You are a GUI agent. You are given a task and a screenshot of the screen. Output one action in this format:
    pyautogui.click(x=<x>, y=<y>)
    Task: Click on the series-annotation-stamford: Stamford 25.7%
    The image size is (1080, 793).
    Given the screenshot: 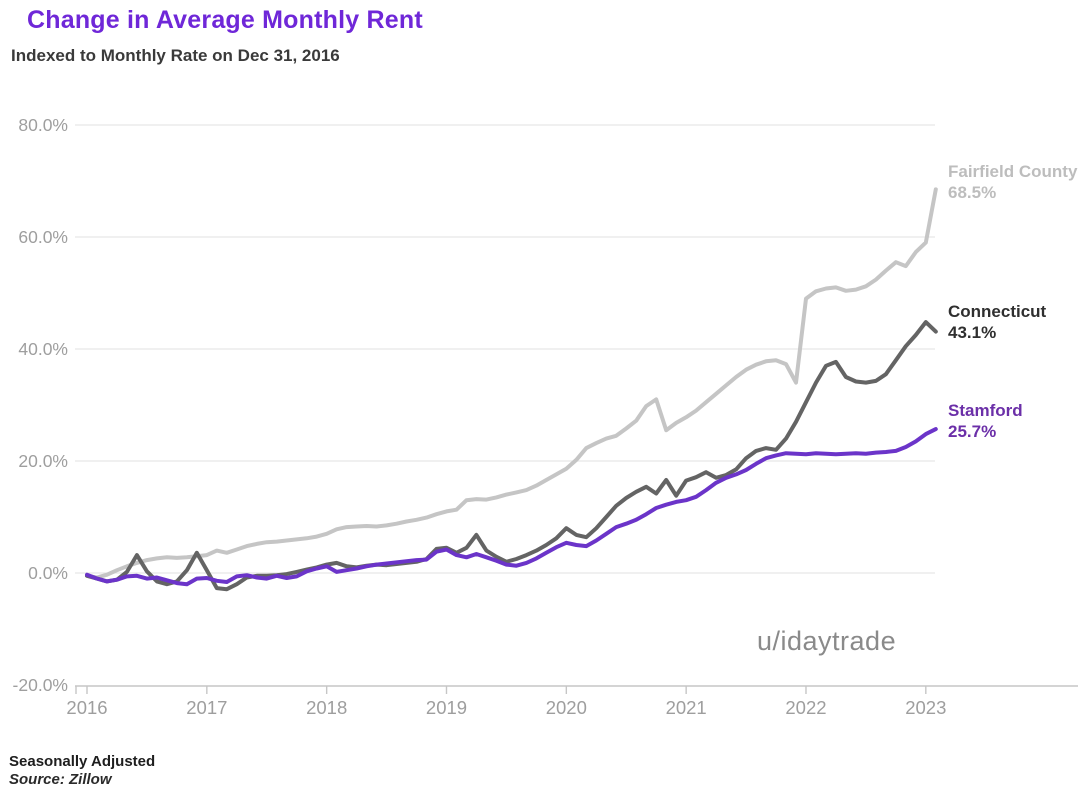 What is the action you would take?
    pyautogui.click(x=985, y=421)
    